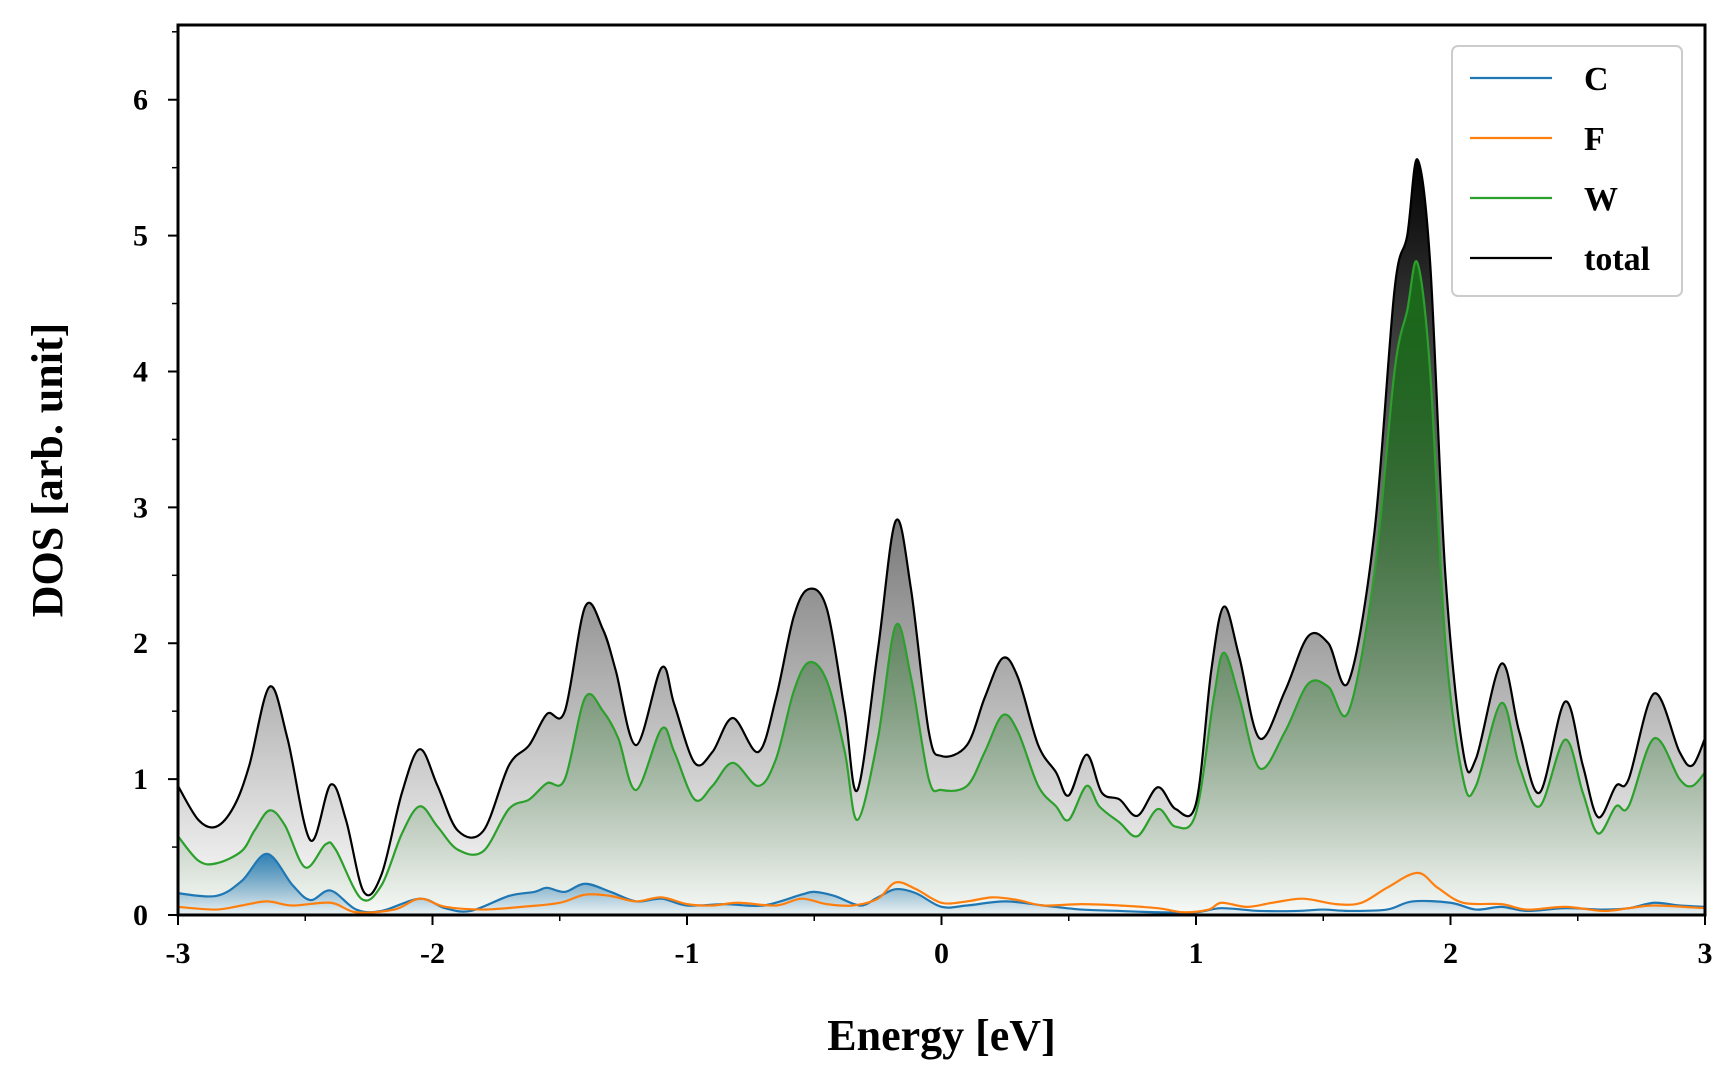 This screenshot has height=1080, width=1728. Describe the element at coordinates (1617, 259) in the screenshot. I see `legend-label-total: total` at that location.